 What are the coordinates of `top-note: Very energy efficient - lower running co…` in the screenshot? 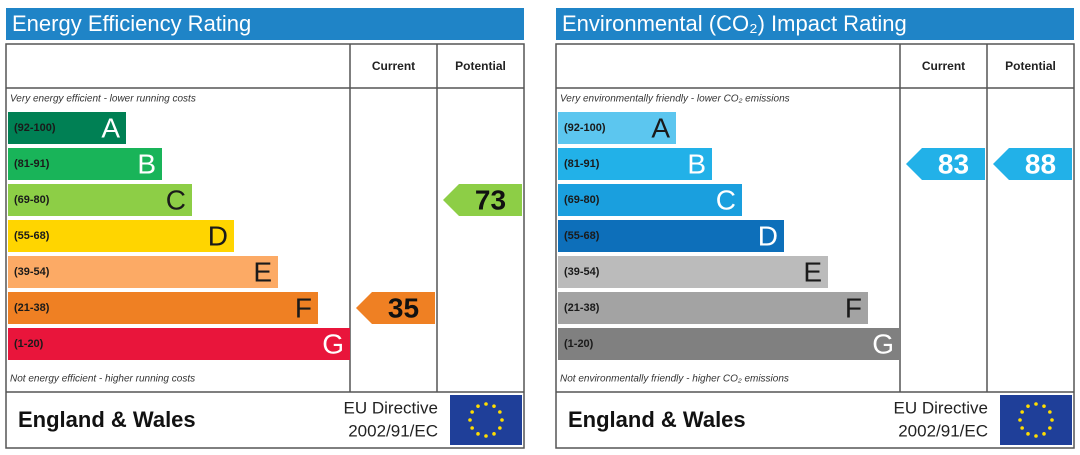 It's located at (103, 99).